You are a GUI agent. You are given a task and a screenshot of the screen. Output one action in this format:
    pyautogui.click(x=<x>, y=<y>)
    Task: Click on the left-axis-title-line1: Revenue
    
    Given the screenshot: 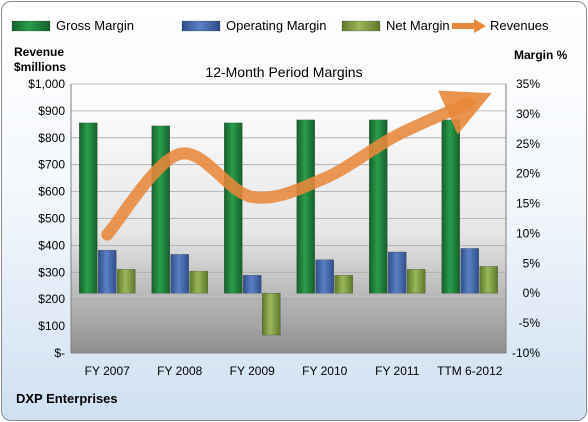 What is the action you would take?
    pyautogui.click(x=39, y=52)
    